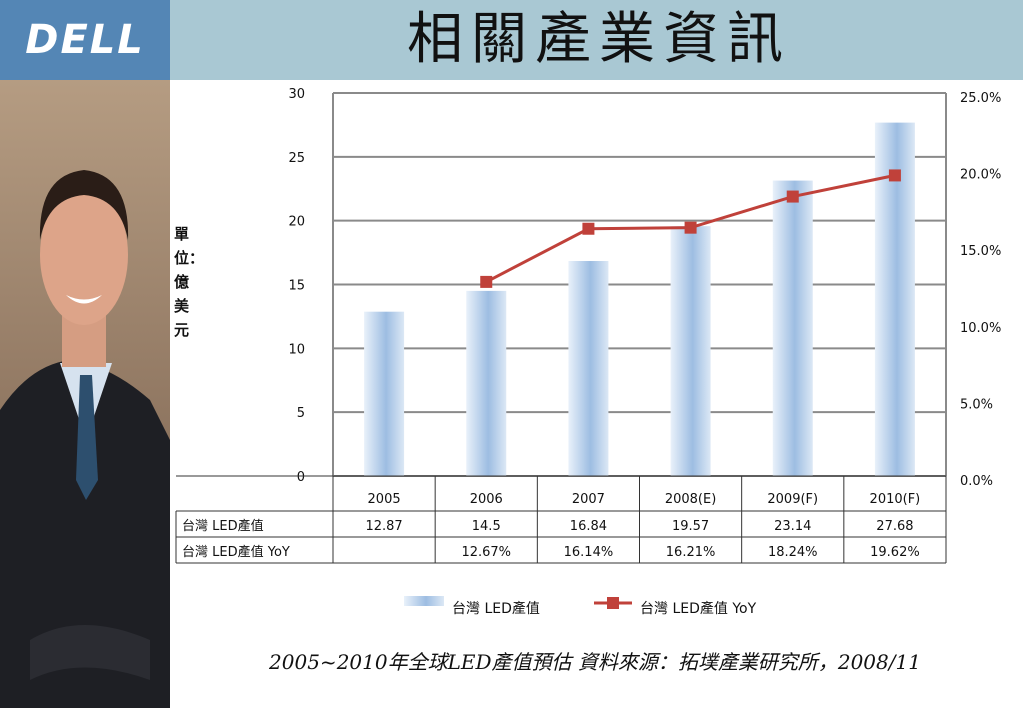 This screenshot has width=1023, height=708. Describe the element at coordinates (189, 282) in the screenshot. I see `unit-label: 單位：億美元` at that location.